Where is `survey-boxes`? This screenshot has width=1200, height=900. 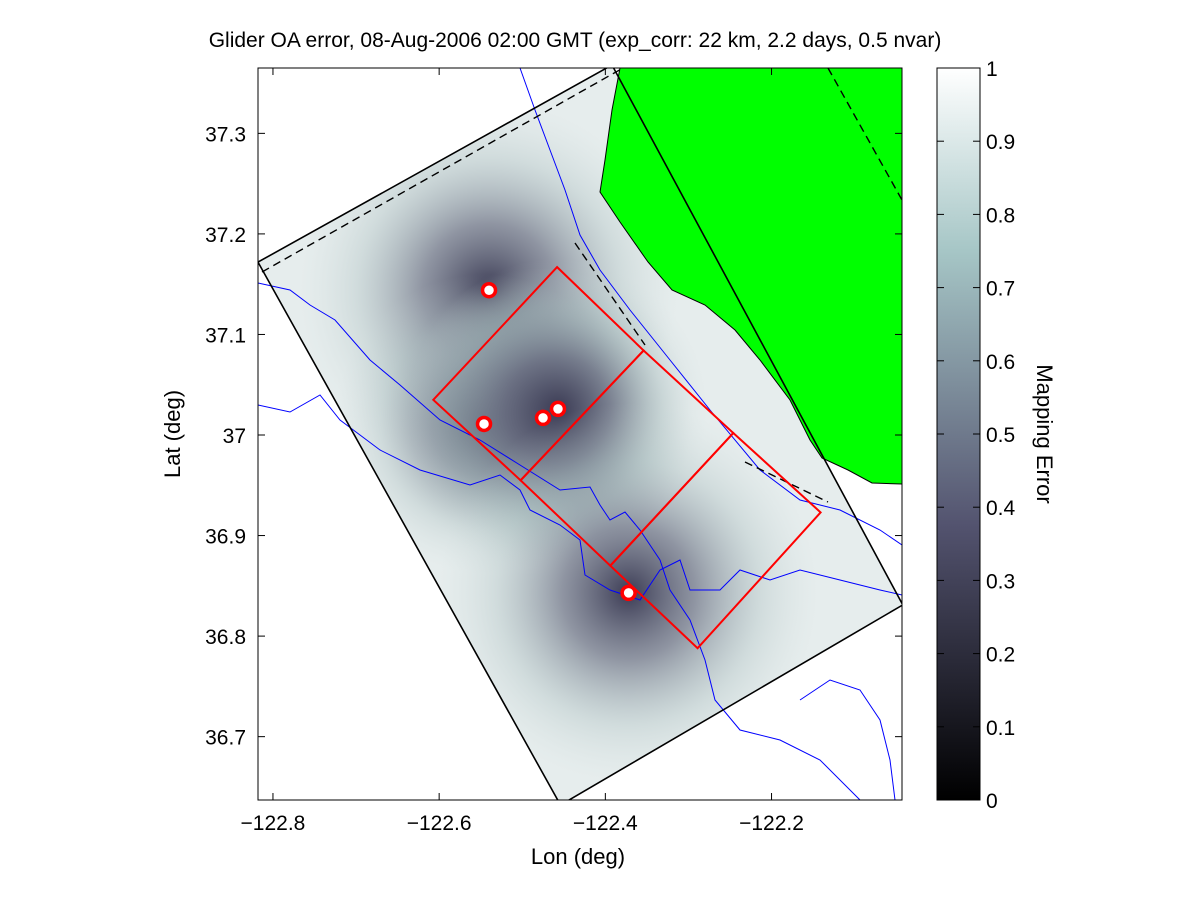
survey-boxes is located at coordinates (627, 457).